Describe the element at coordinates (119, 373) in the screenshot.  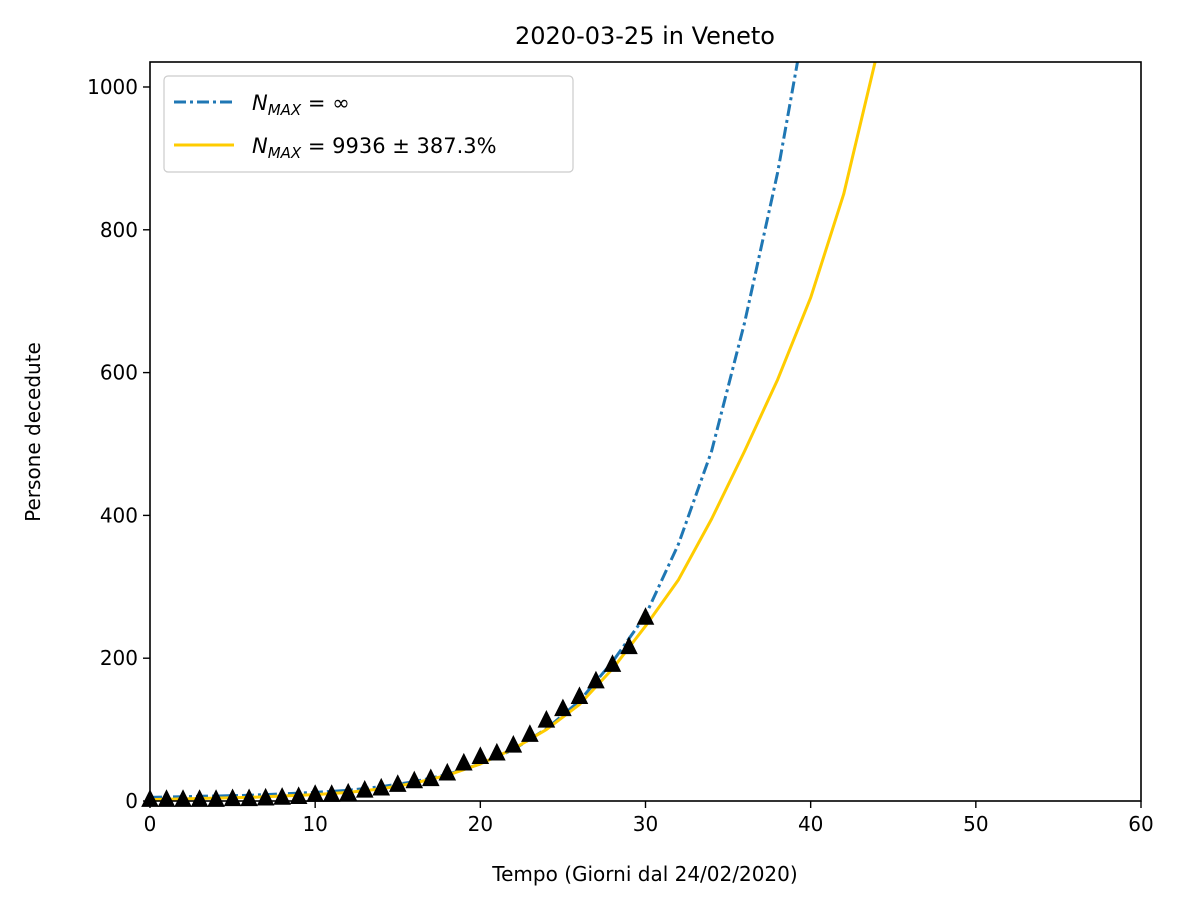
I see `y-tick-label: 600` at that location.